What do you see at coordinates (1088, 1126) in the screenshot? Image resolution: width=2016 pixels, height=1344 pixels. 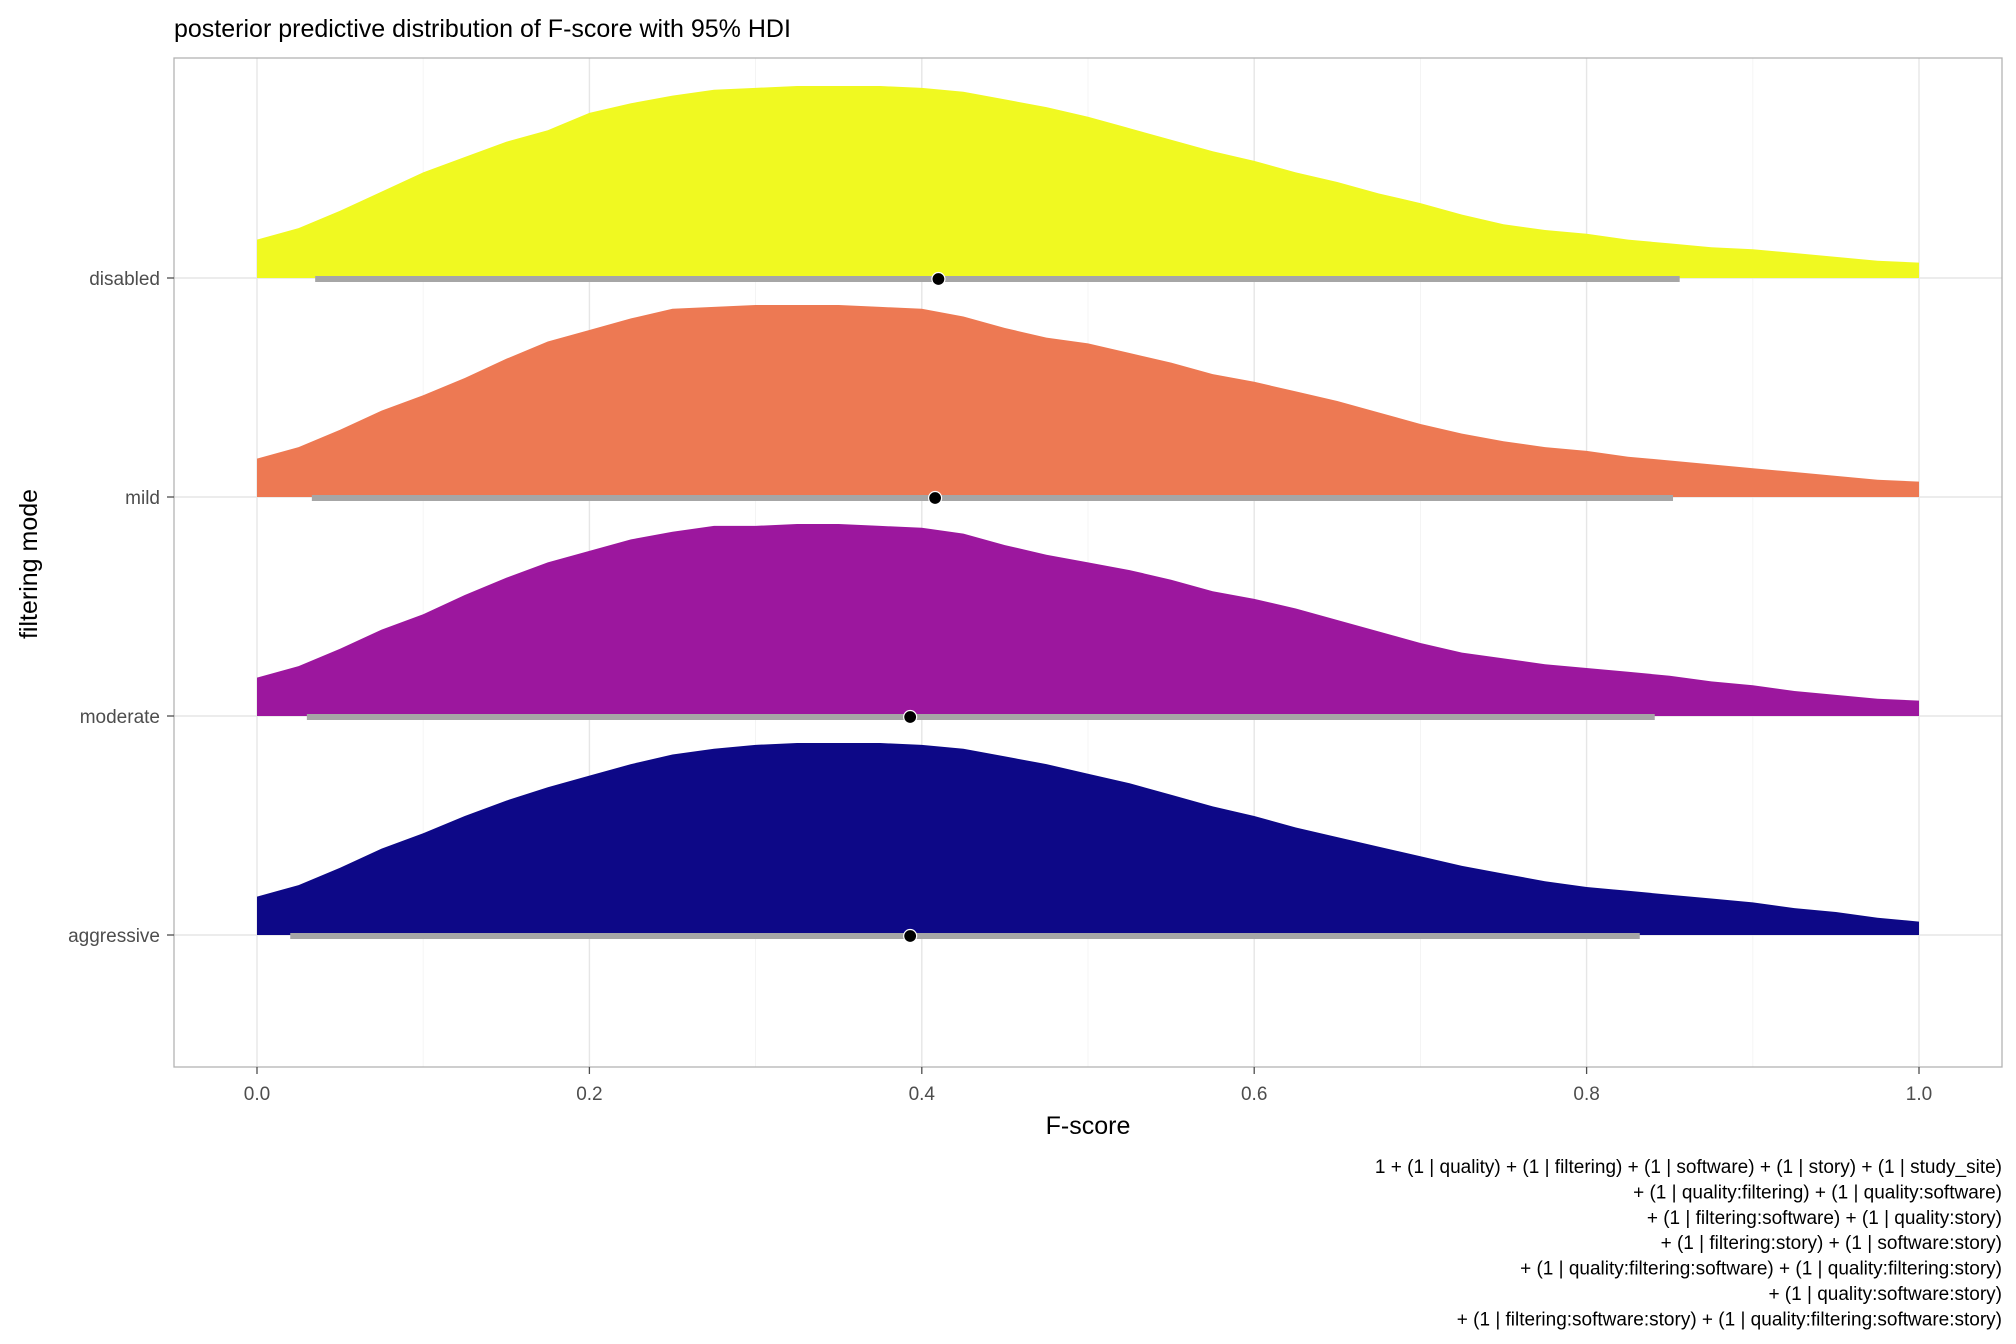 I see `x-axis-title: F-score` at bounding box center [1088, 1126].